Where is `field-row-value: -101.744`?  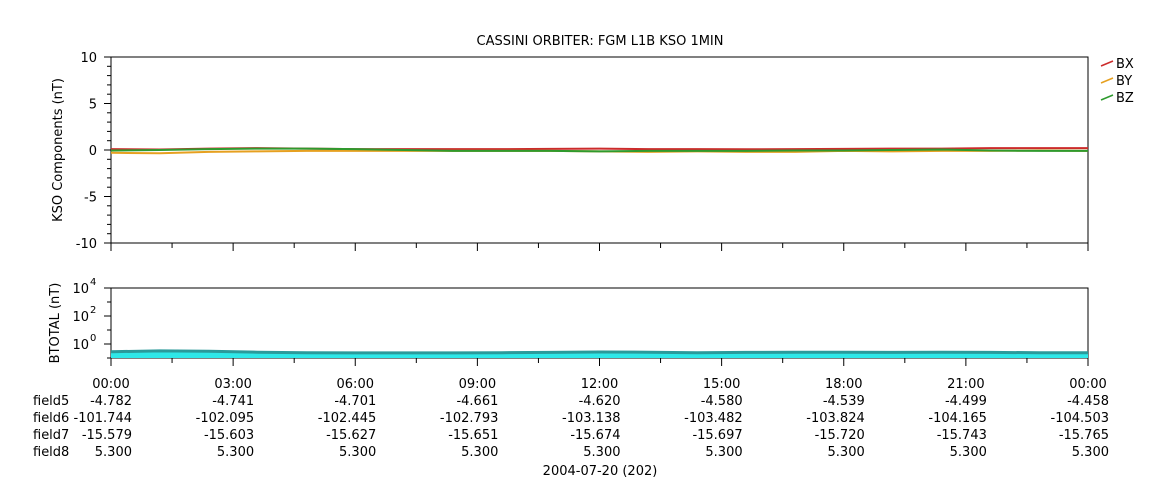
field-row-value: -101.744 is located at coordinates (103, 418).